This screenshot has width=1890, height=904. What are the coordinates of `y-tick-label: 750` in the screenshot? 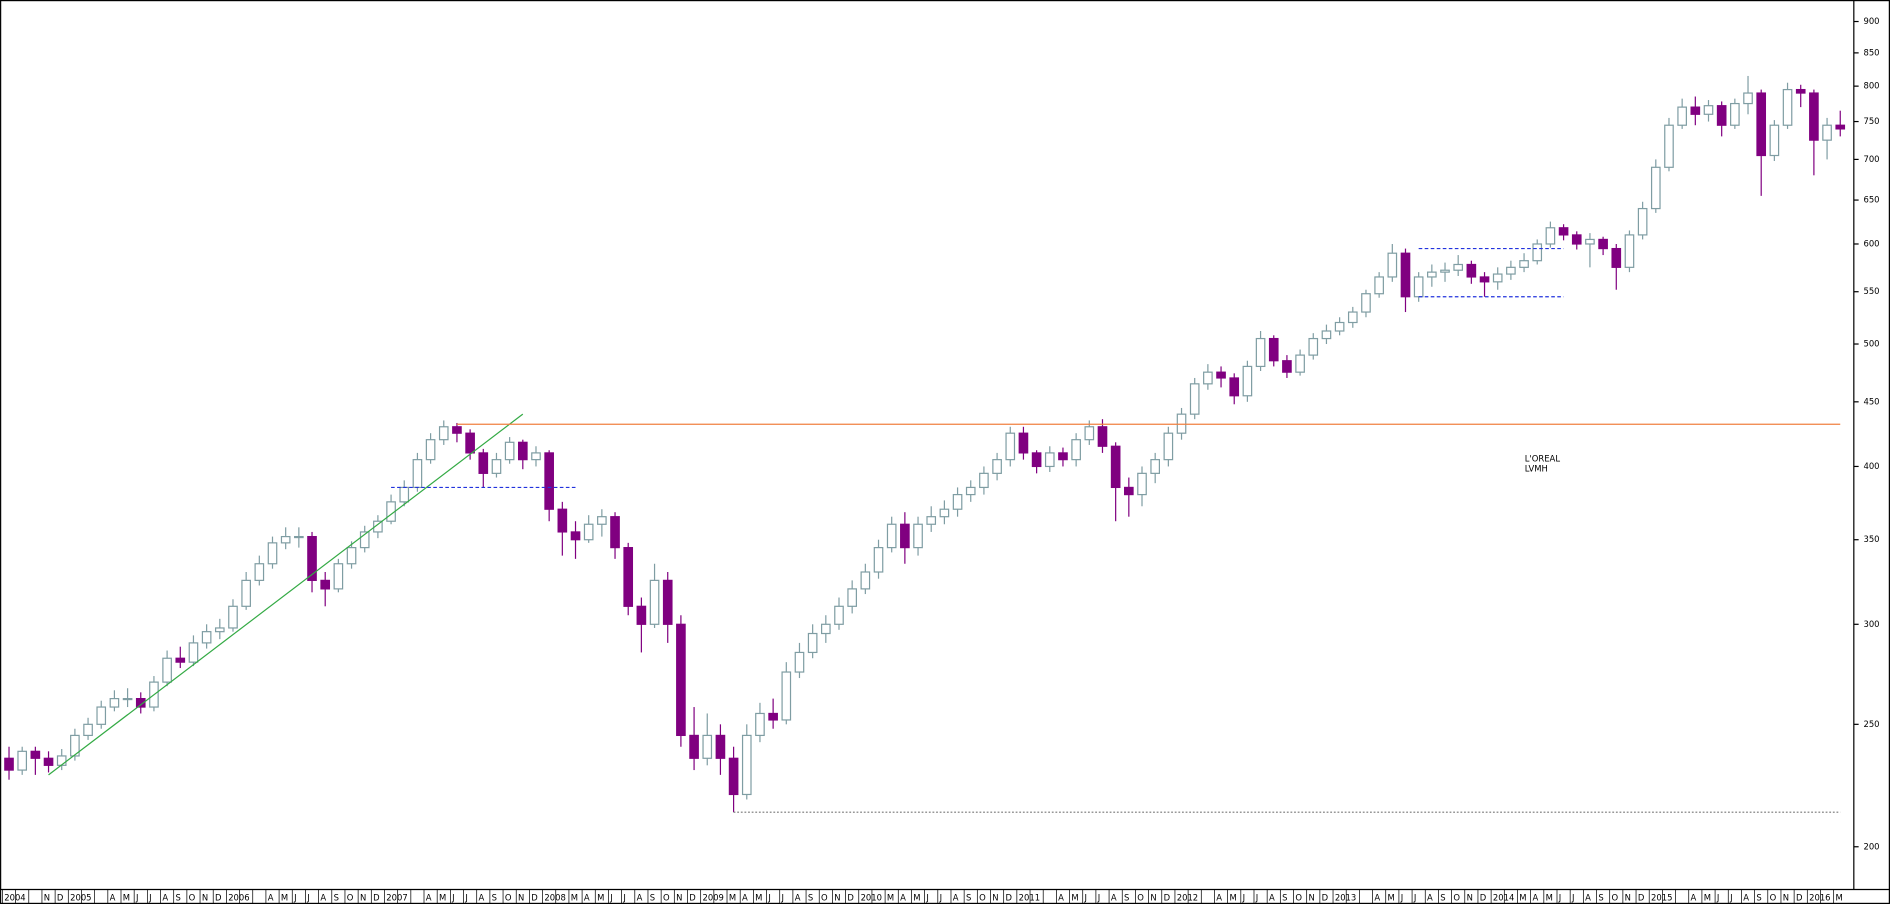 It's located at (1871, 121).